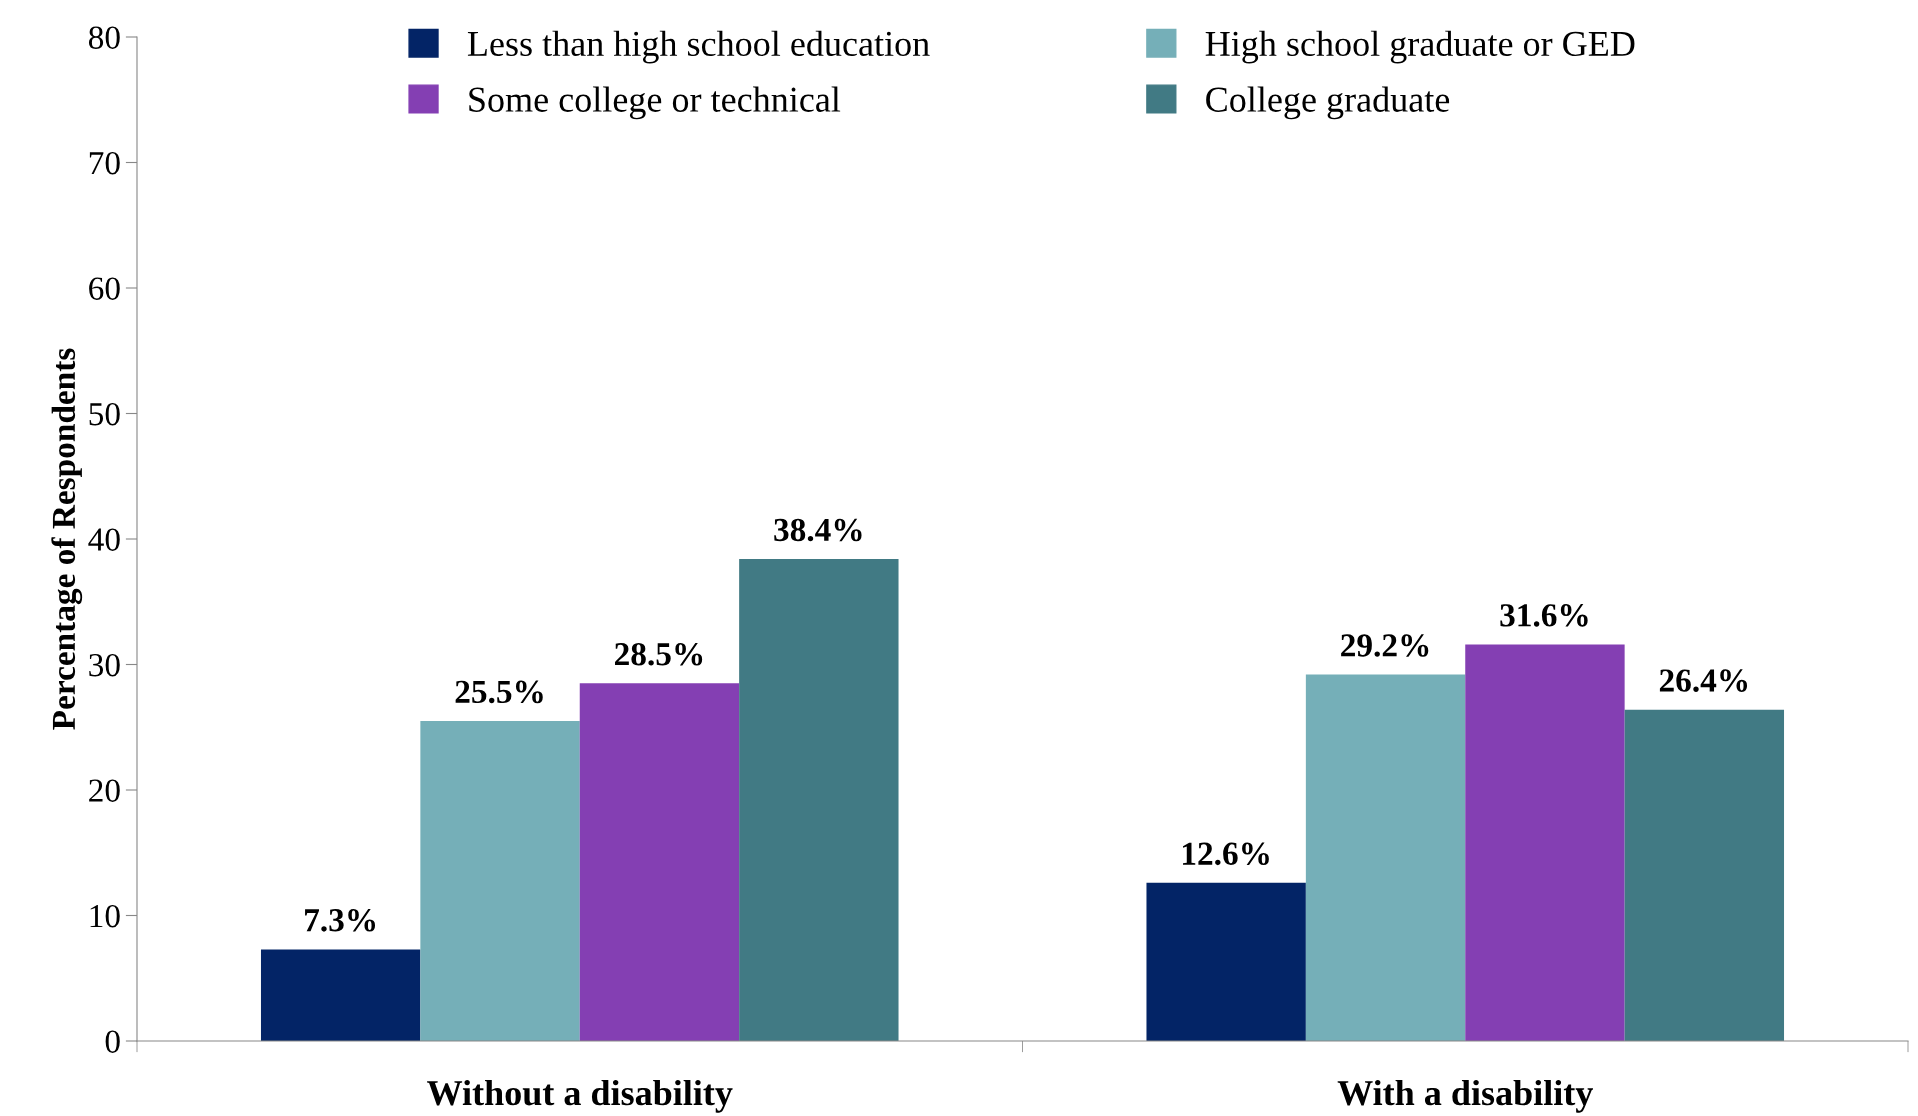 The image size is (1918, 1116). Describe the element at coordinates (112, 1041) in the screenshot. I see `y-tick-label: 0` at that location.